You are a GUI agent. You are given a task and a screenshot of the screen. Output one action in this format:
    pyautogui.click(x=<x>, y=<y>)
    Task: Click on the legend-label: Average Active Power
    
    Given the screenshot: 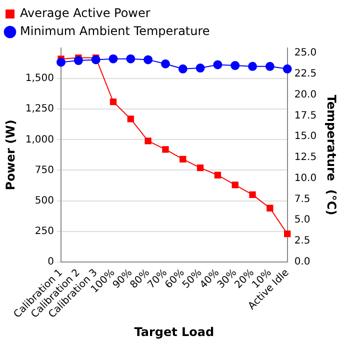 What is the action you would take?
    pyautogui.click(x=85, y=13)
    